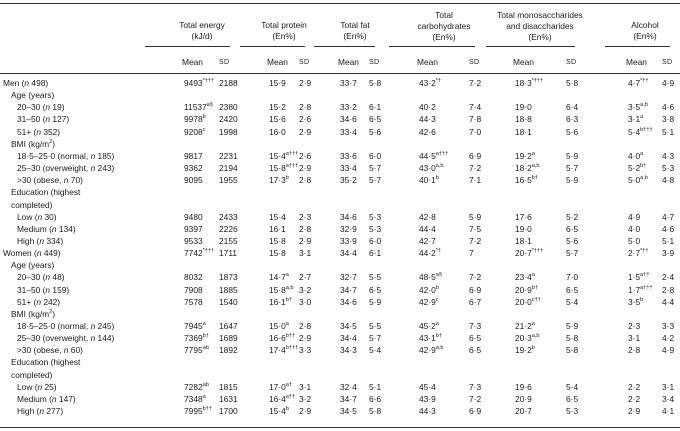  I want to click on mean-value: 5·4b†††, so click(640, 131).